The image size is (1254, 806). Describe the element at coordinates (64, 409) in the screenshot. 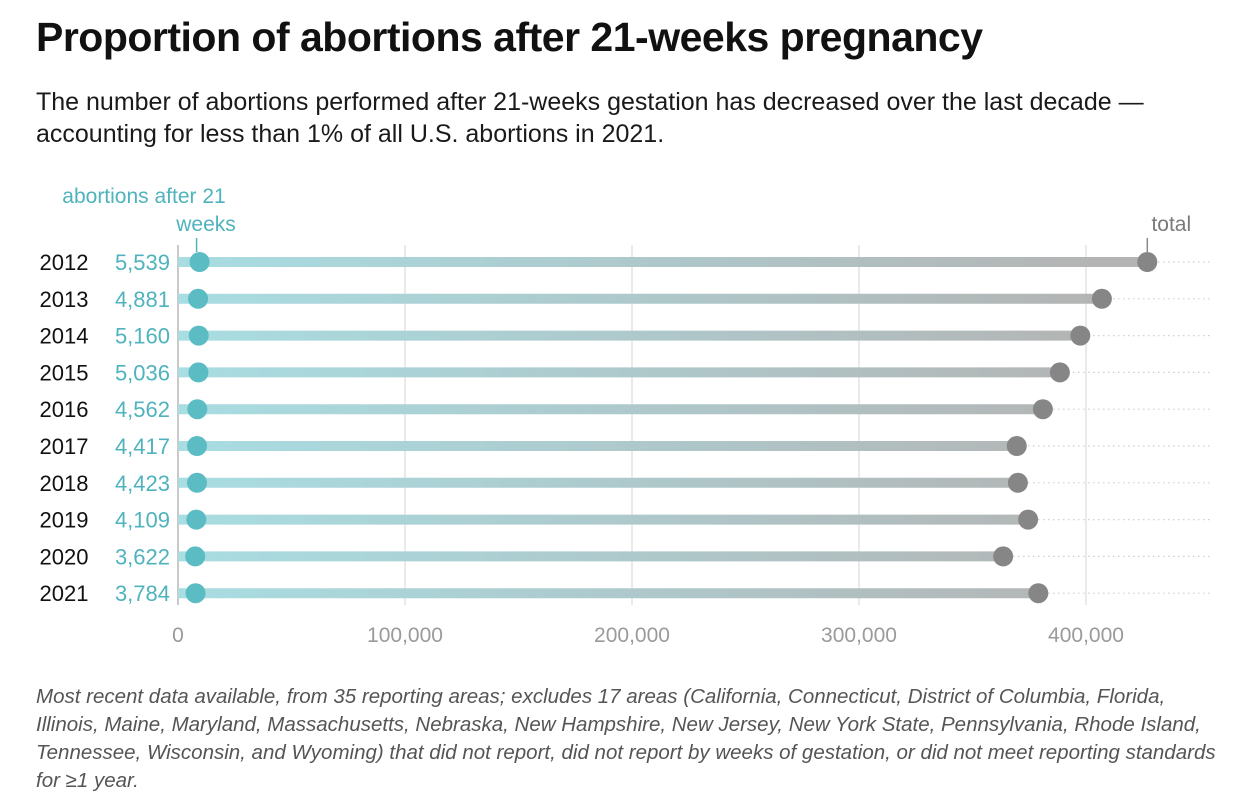

I see `year-label: 2016` at that location.